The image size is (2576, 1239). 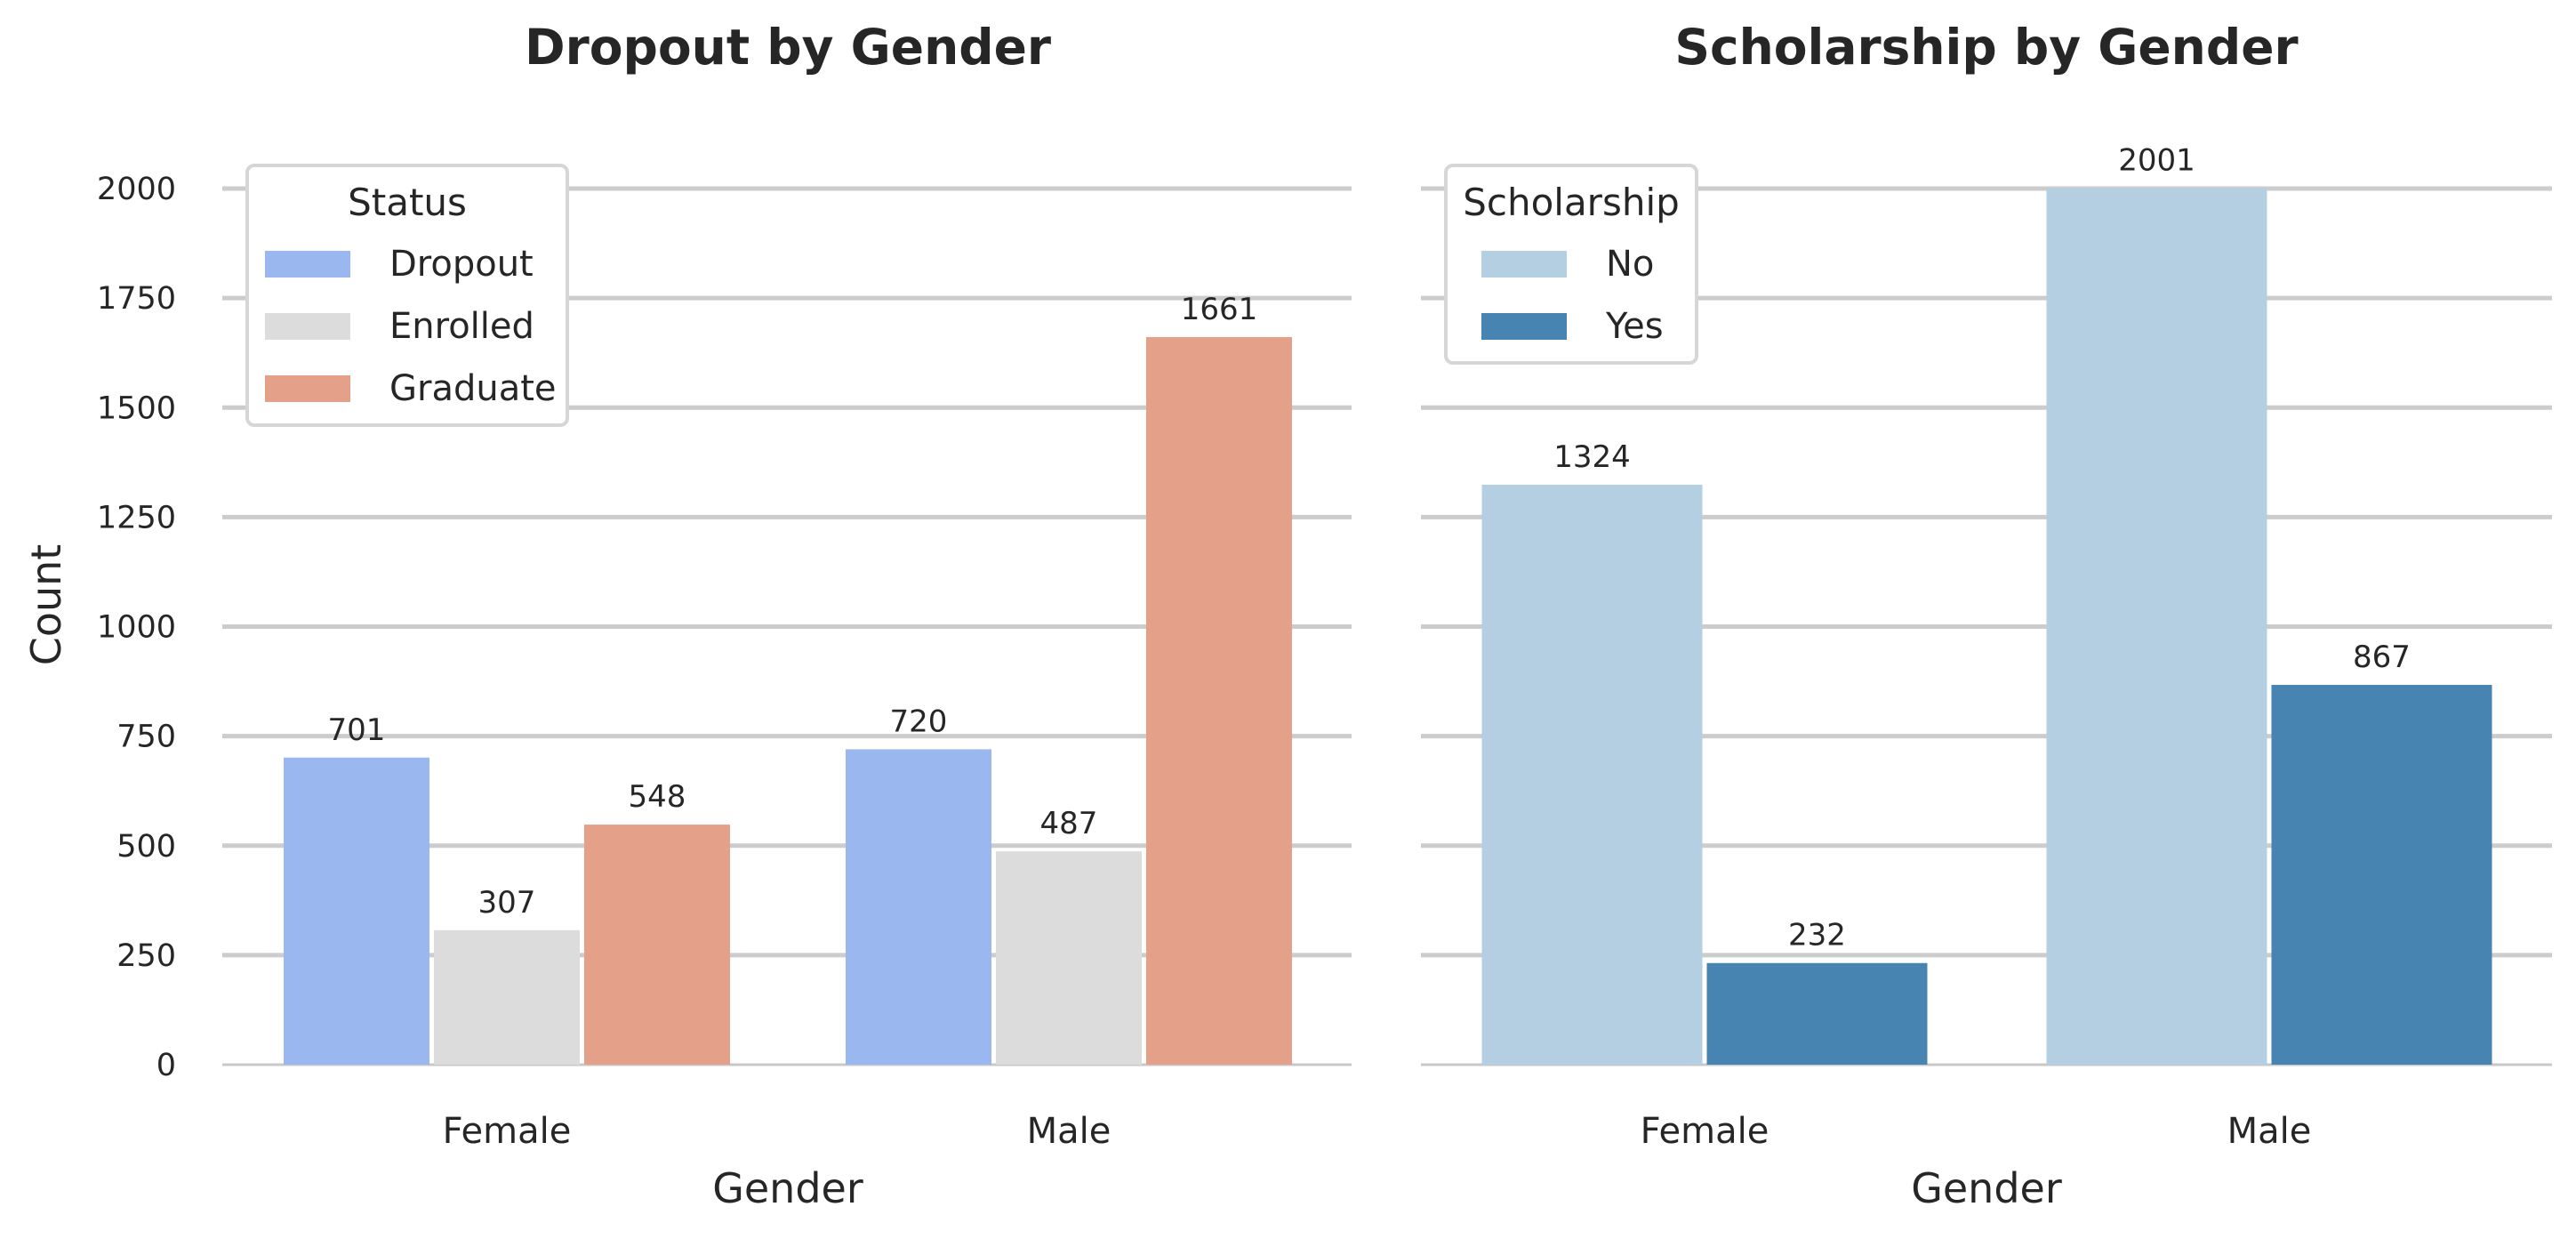 What do you see at coordinates (1634, 326) in the screenshot?
I see `legend-label: Yes` at bounding box center [1634, 326].